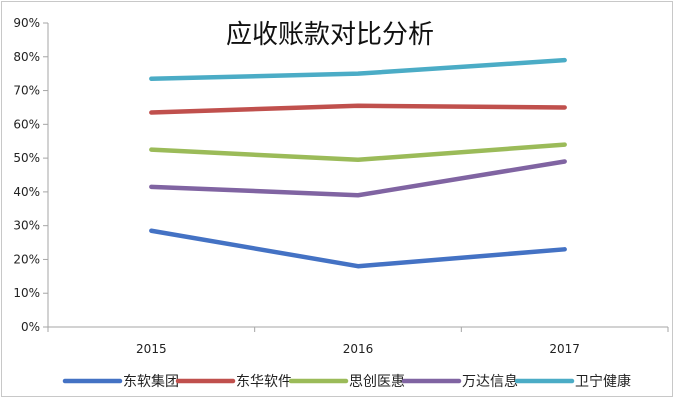 This screenshot has width=676, height=400. I want to click on x-tick-label: 2016, so click(358, 349).